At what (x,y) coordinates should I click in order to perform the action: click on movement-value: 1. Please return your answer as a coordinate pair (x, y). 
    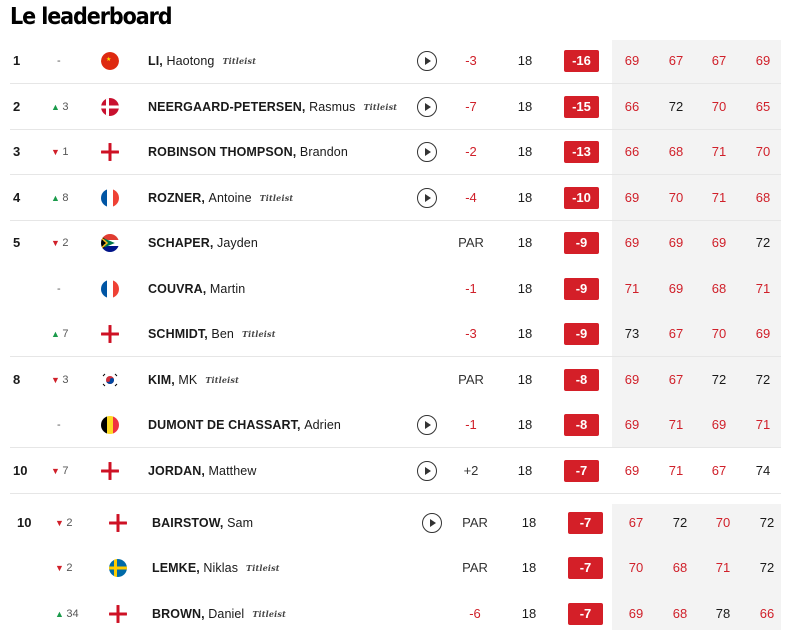
    Looking at the image, I should click on (65, 152).